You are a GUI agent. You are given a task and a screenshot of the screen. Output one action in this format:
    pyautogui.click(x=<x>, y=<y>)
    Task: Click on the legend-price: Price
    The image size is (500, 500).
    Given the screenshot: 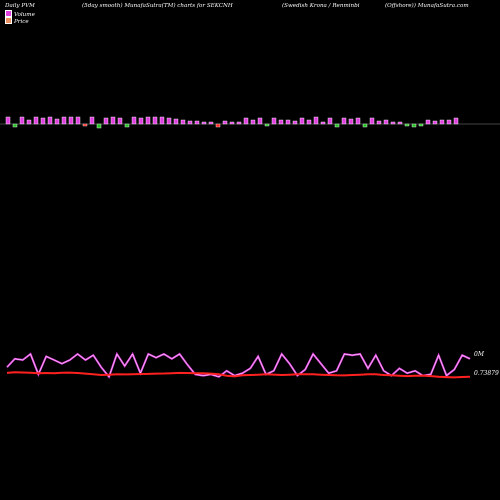 What is the action you would take?
    pyautogui.click(x=17, y=21)
    